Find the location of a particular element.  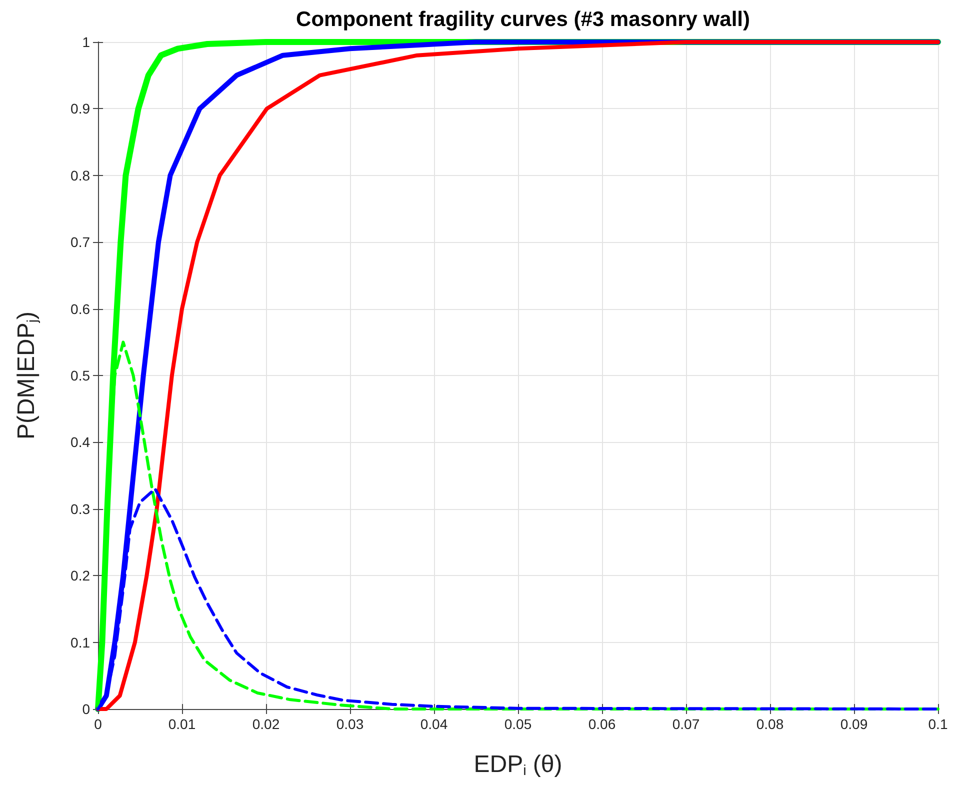

y-tick-label: 0.2 is located at coordinates (80, 576).